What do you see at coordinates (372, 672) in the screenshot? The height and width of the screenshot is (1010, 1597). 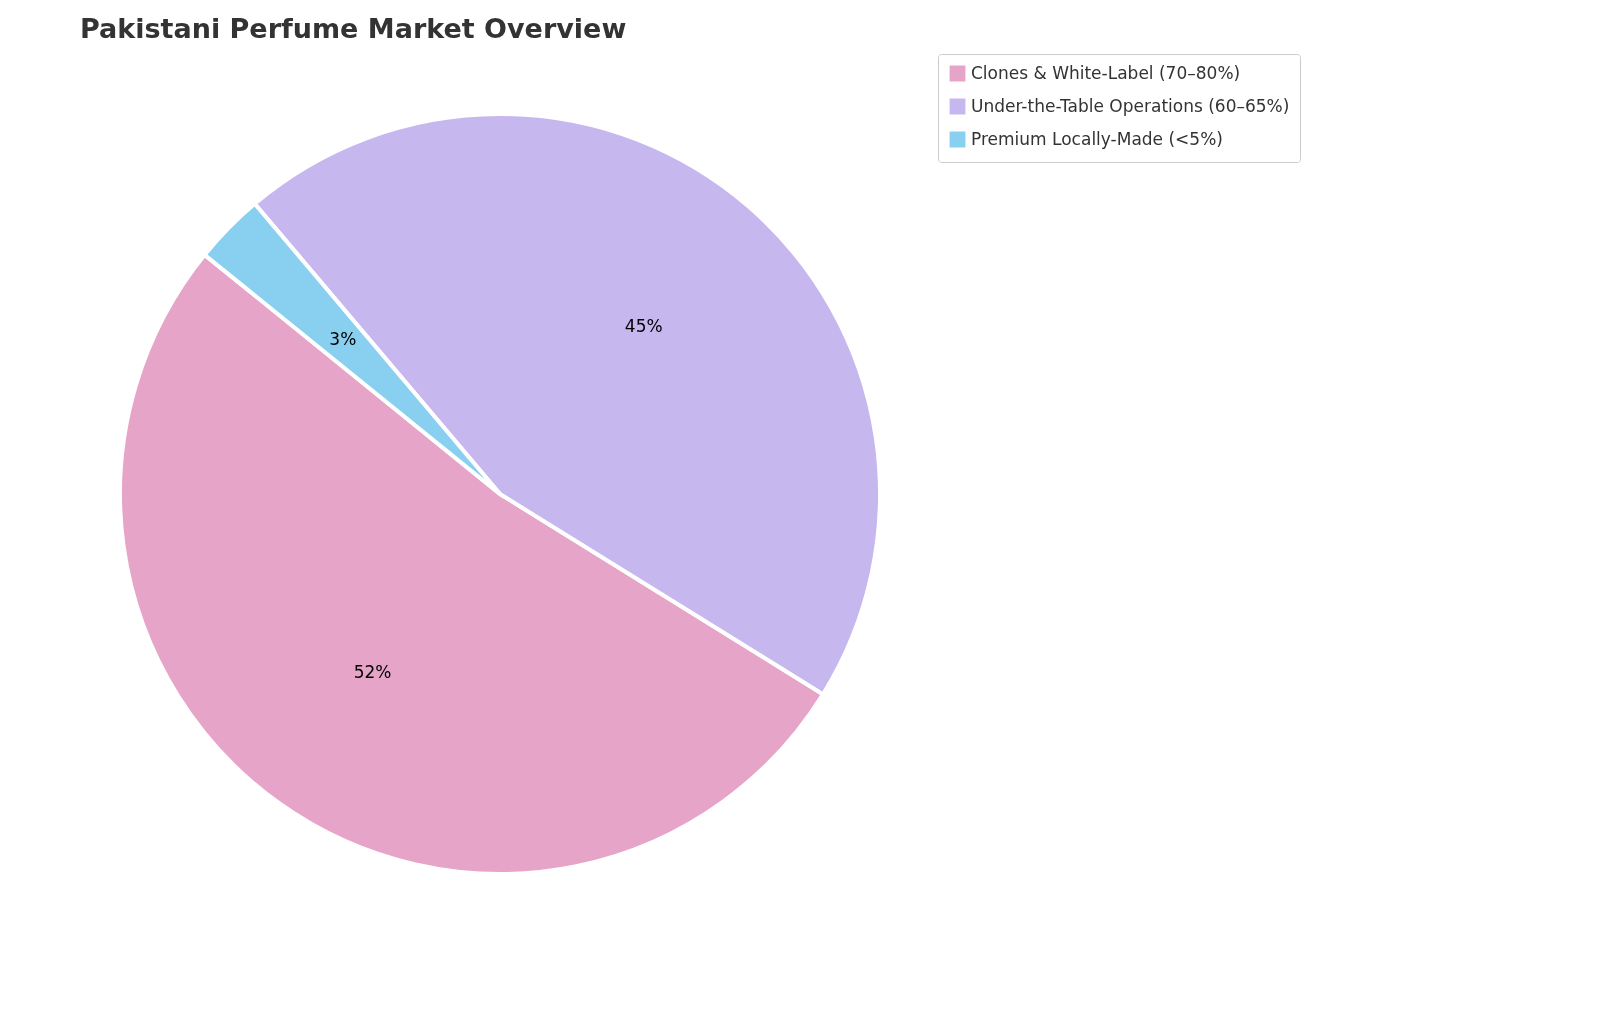 I see `data-label: 52%` at bounding box center [372, 672].